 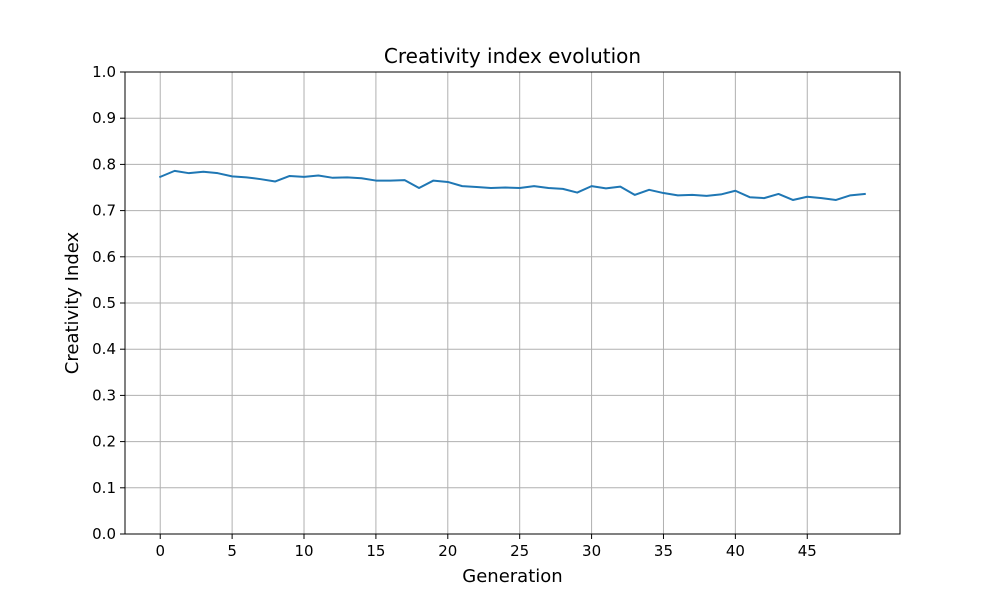 I want to click on y-tick-label: 0.6, so click(x=104, y=257).